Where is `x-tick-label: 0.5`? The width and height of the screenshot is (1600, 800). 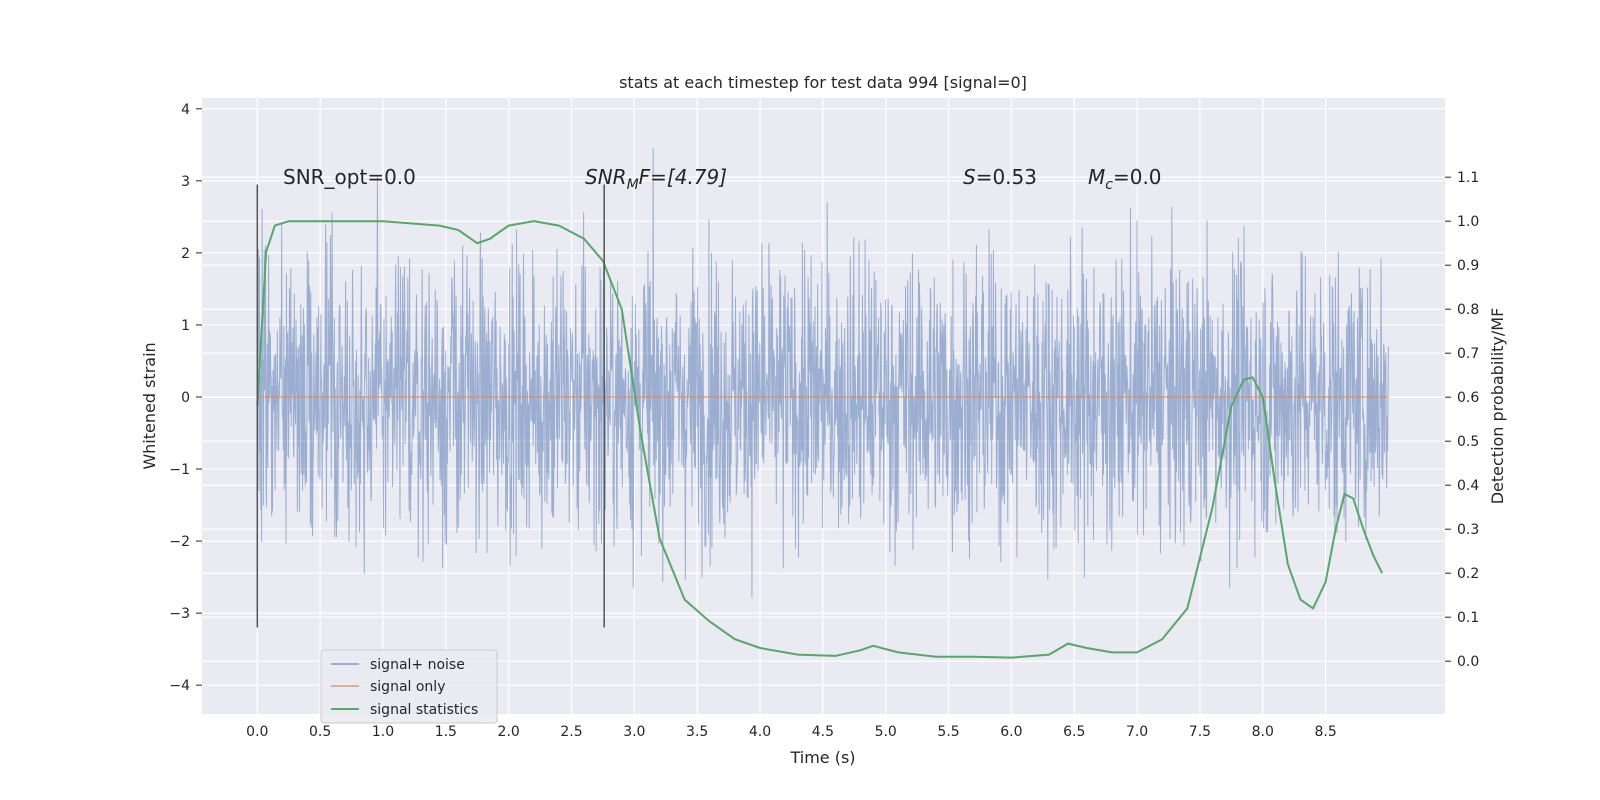
x-tick-label: 0.5 is located at coordinates (320, 732).